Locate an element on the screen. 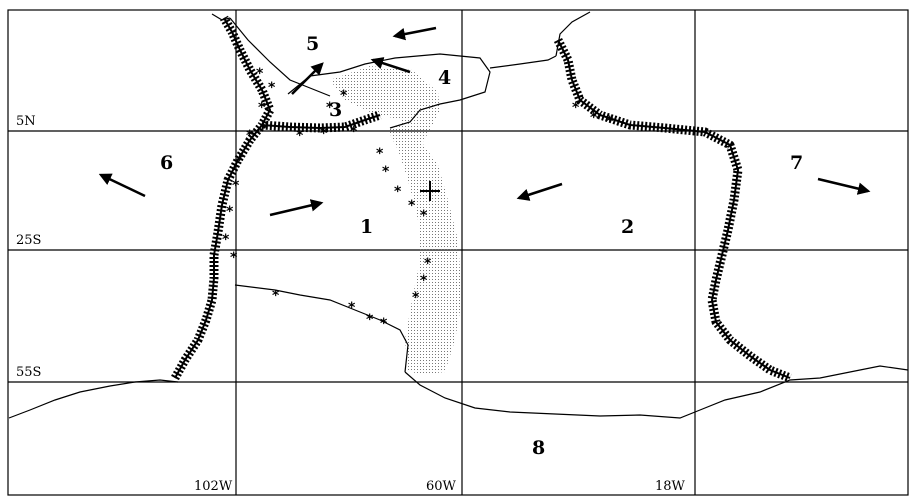 The height and width of the screenshot is (498, 911). plate-label-2: 2 is located at coordinates (627, 227).